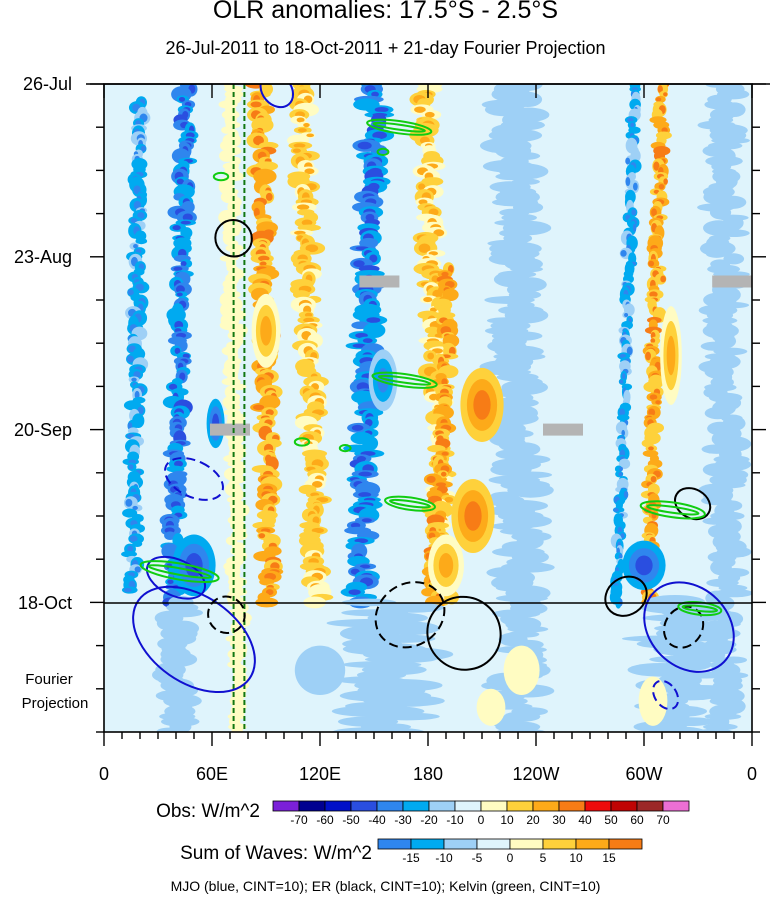 The image size is (771, 899). I want to click on colorbar-tick-label: 30, so click(559, 820).